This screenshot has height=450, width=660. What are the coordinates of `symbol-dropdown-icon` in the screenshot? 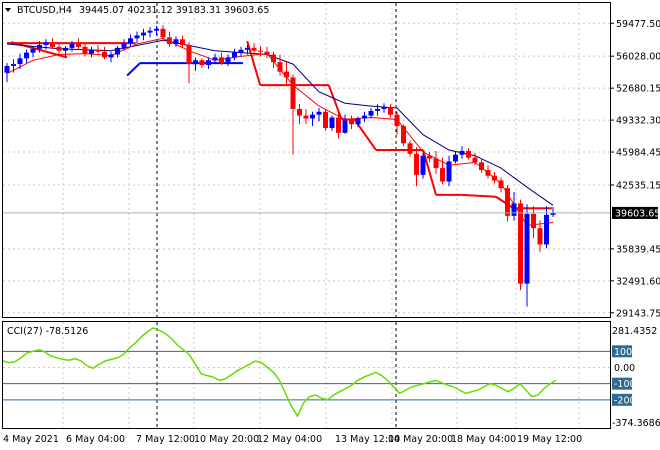 It's located at (8, 10).